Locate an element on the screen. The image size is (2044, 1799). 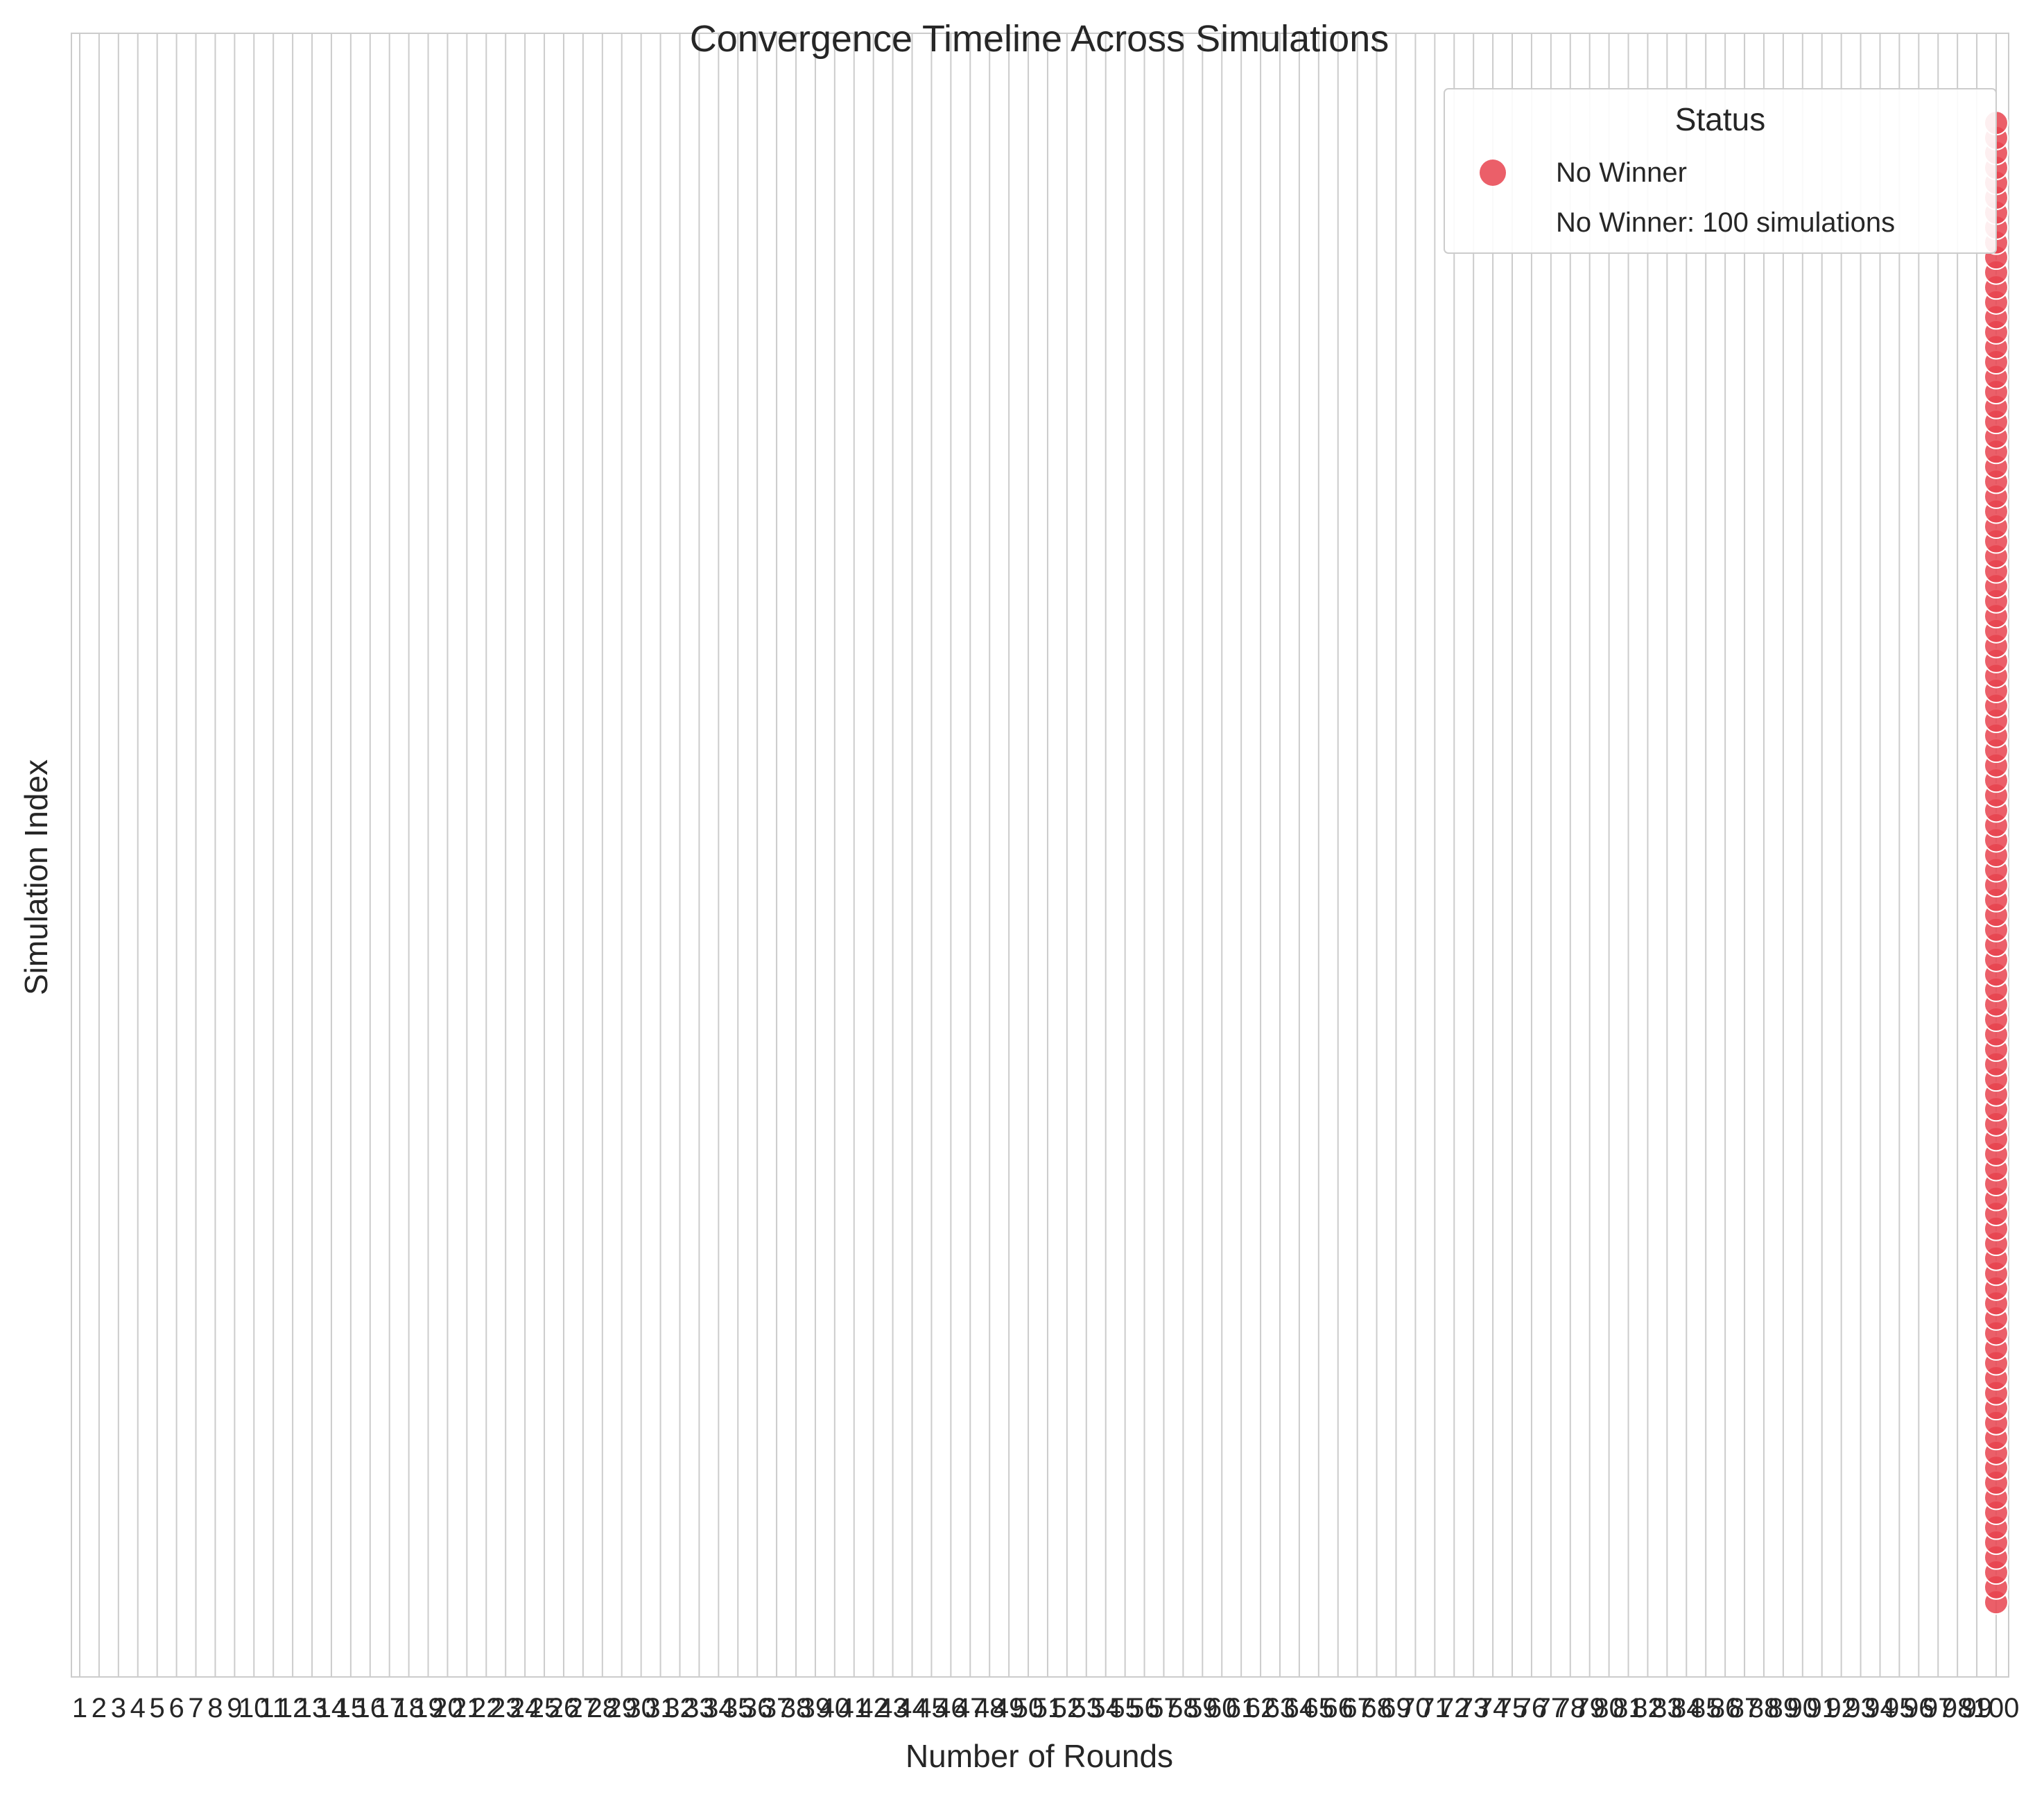
x-tick-label: 30 is located at coordinates (641, 1708).